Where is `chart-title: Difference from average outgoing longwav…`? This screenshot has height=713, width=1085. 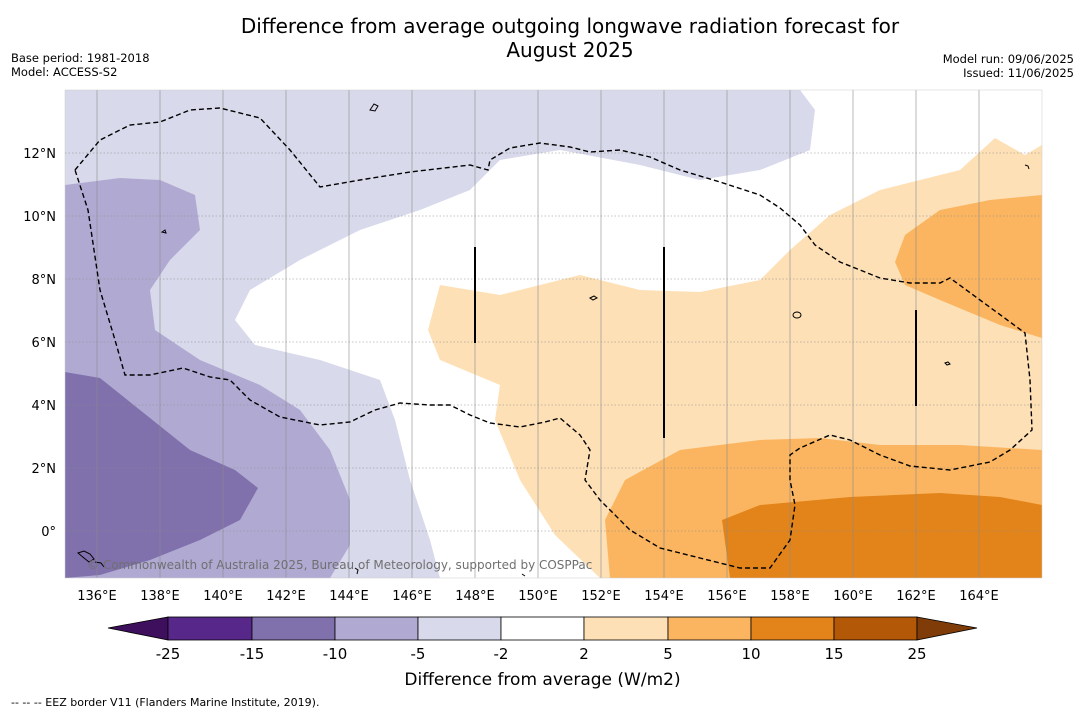 chart-title: Difference from average outgoing longwav… is located at coordinates (570, 38).